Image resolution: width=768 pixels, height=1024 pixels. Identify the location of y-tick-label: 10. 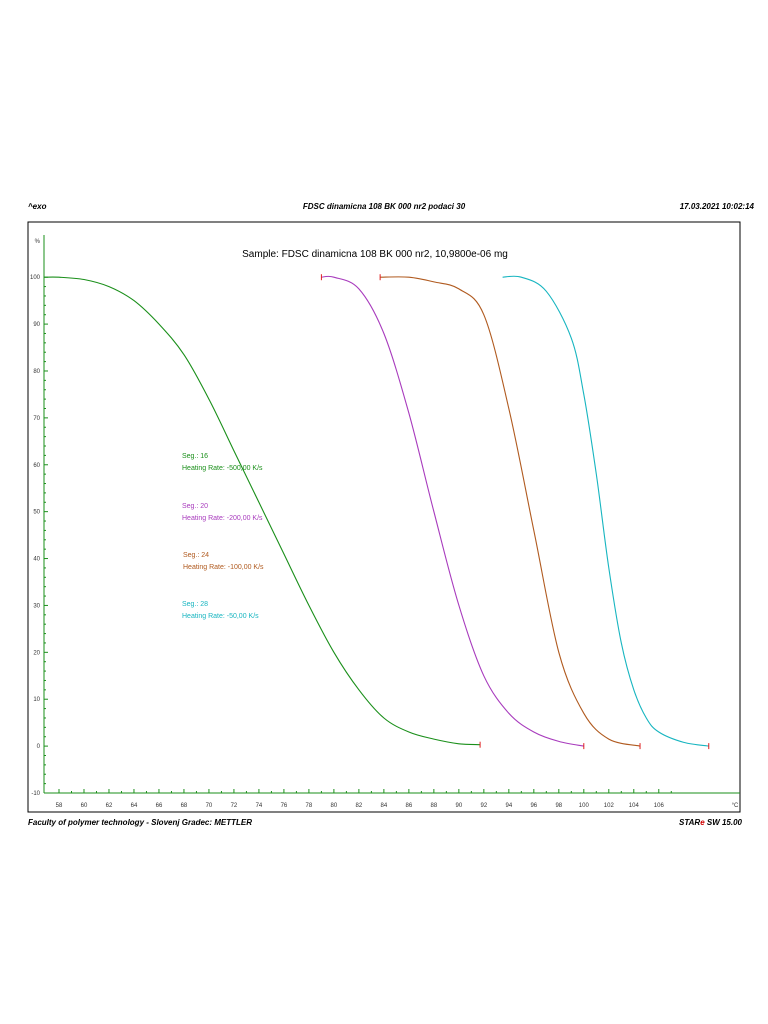
(36, 700).